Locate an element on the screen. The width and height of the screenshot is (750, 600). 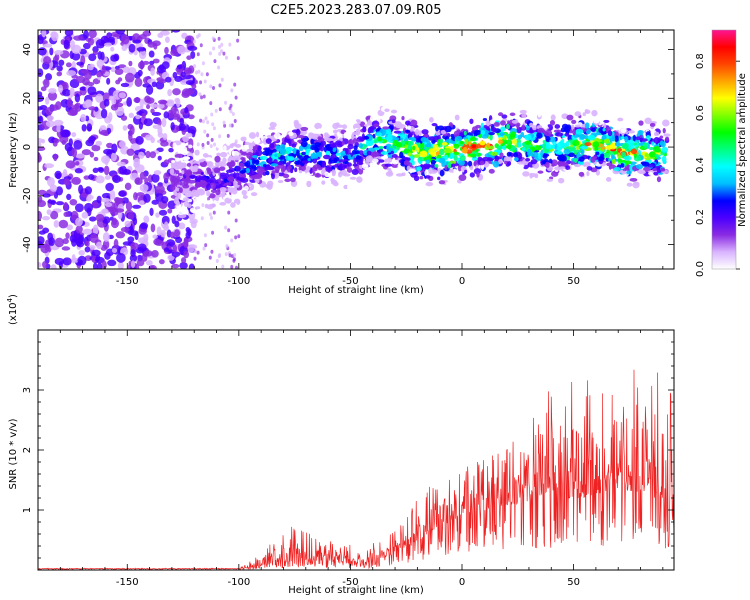
spectrogram-y-tick-label: 20 is located at coordinates (27, 98).